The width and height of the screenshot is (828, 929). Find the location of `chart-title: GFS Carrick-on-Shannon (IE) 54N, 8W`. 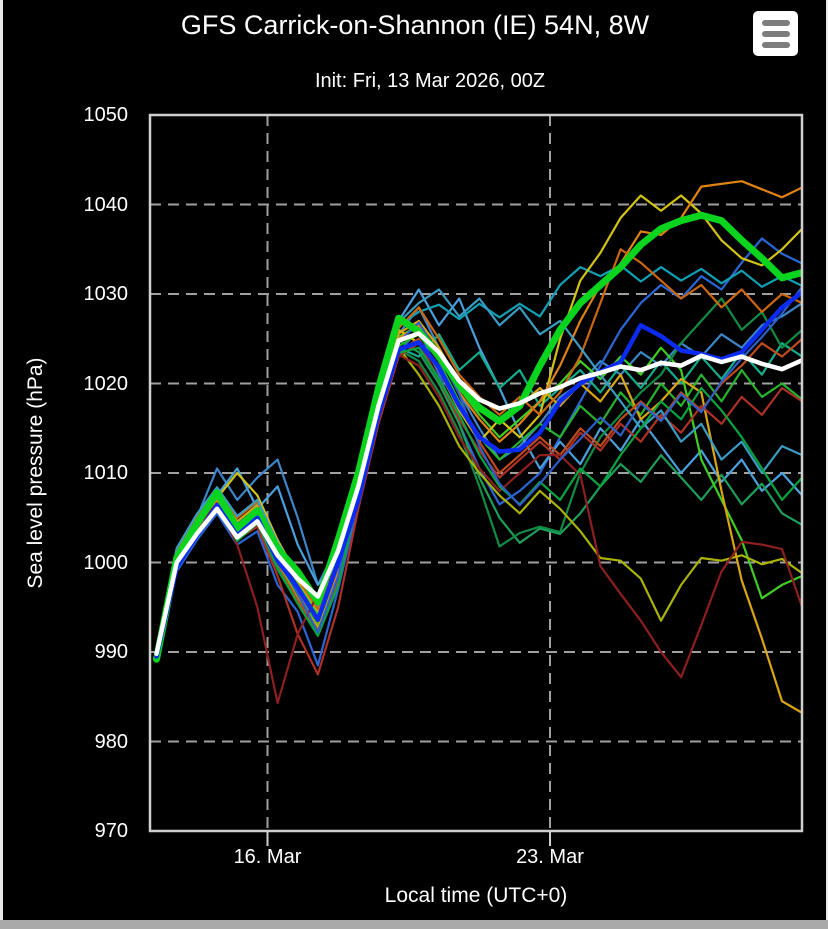

chart-title: GFS Carrick-on-Shannon (IE) 54N, 8W is located at coordinates (415, 25).